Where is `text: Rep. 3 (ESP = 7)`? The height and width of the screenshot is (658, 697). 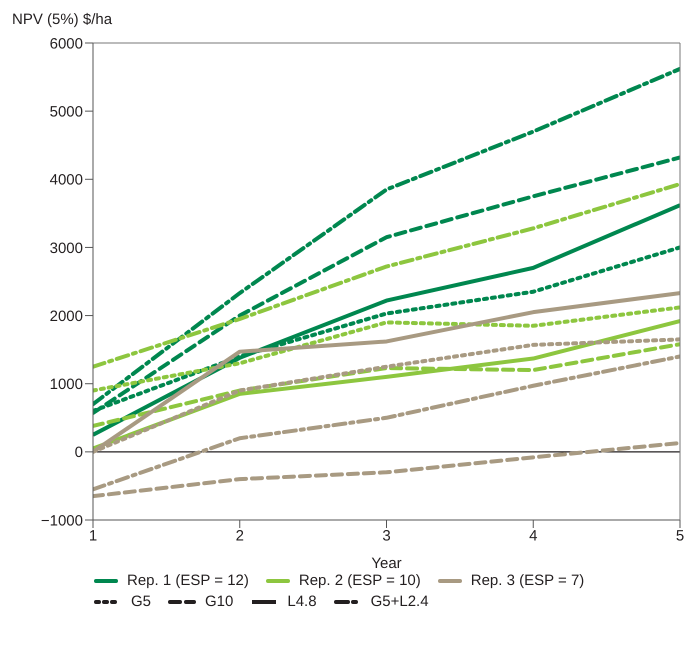 text: Rep. 3 (ESP = 7) is located at coordinates (527, 580).